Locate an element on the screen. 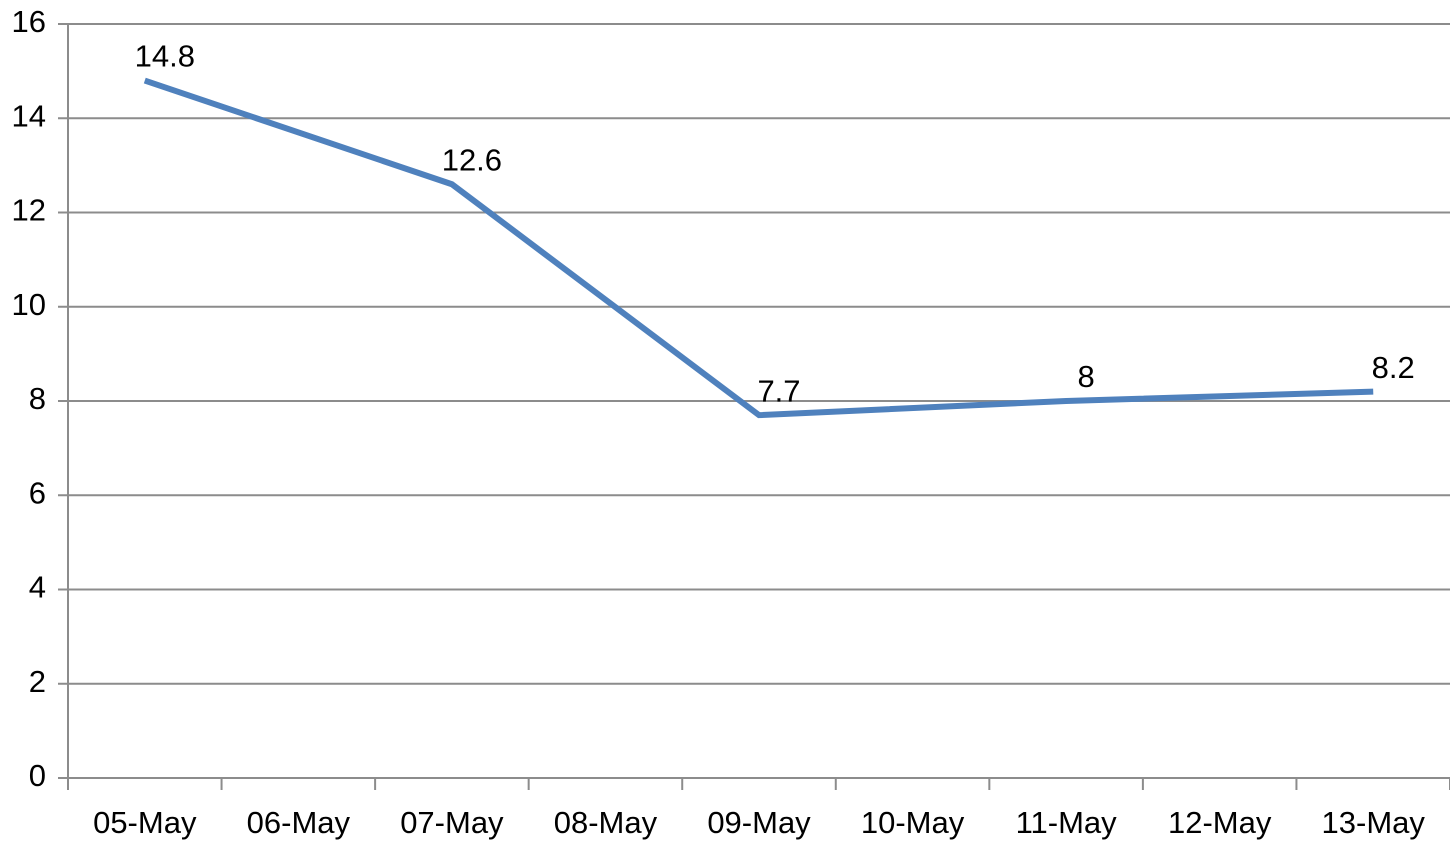 This screenshot has height=843, width=1450. y-tick-label: 8 is located at coordinates (37, 398).